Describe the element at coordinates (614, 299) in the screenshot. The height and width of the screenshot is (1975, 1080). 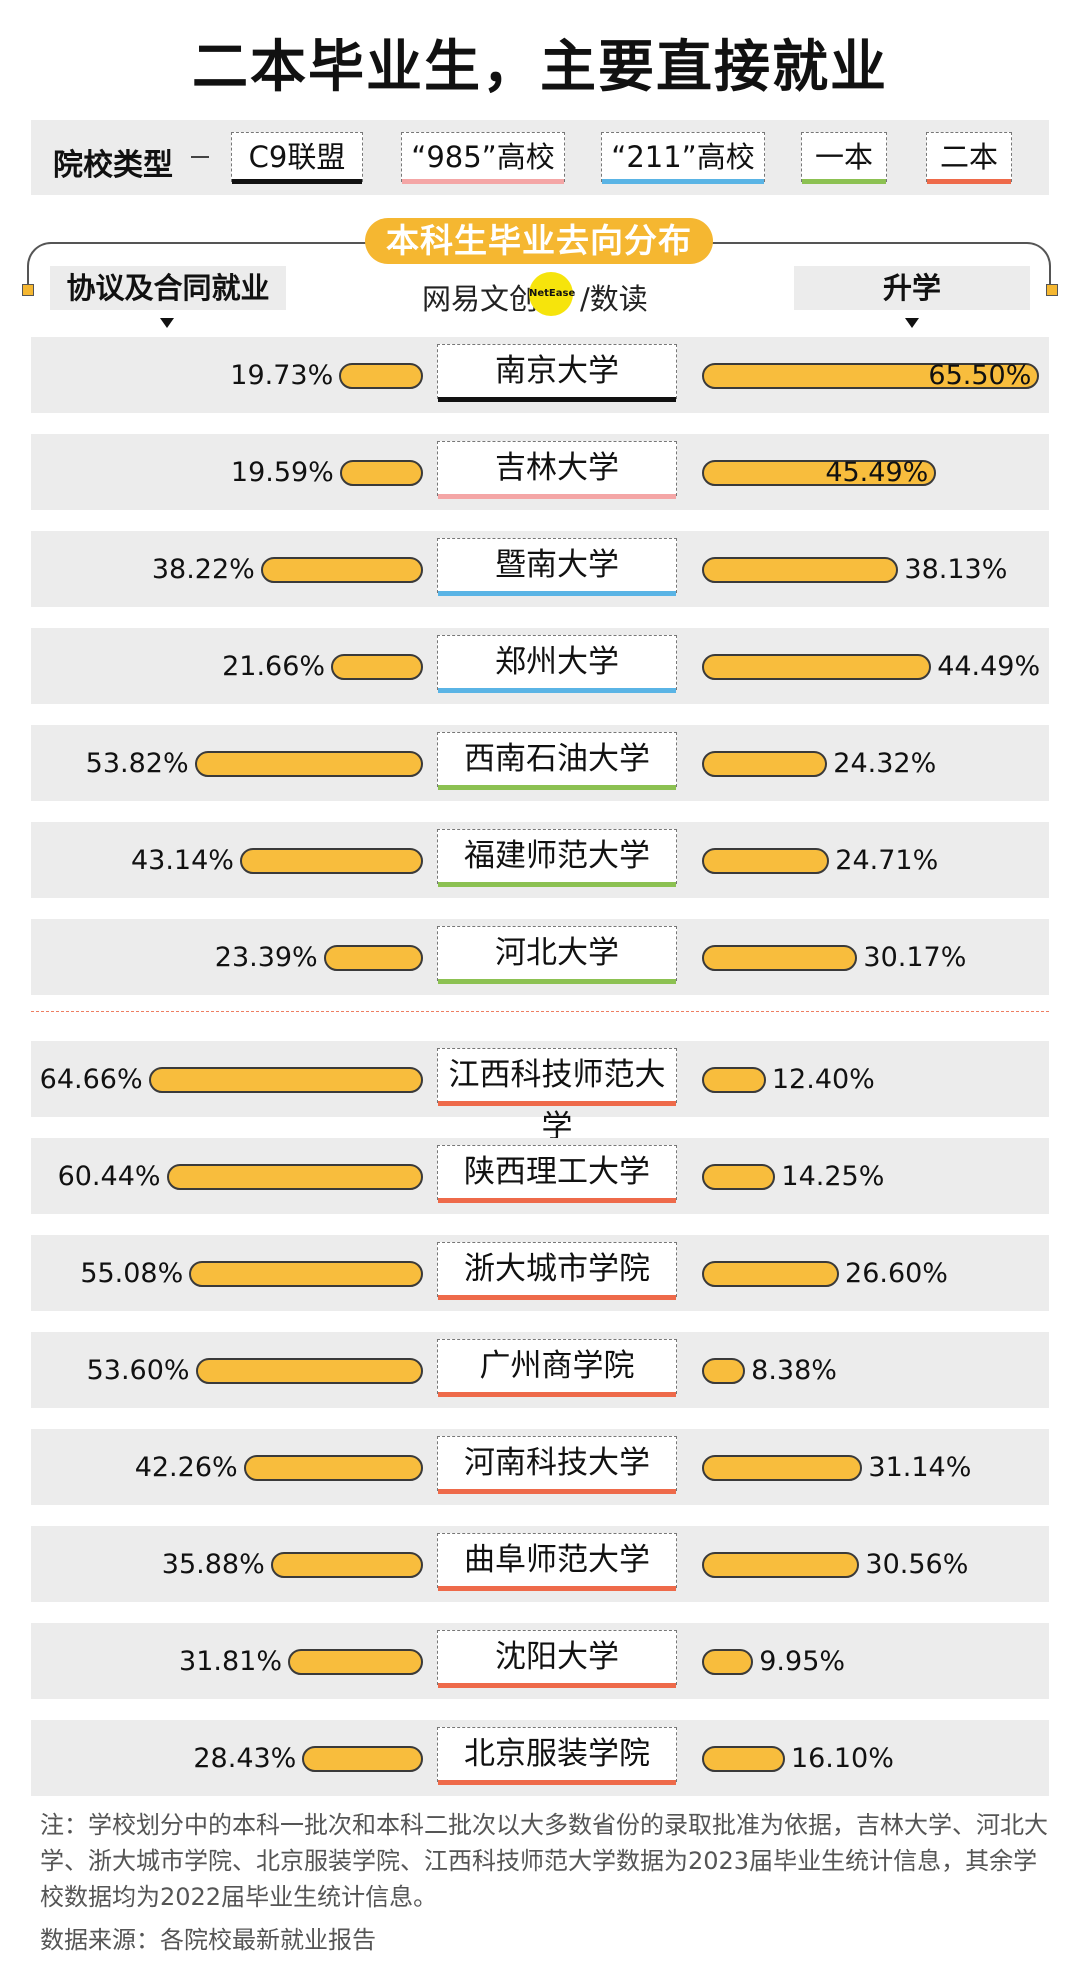
I see `logo-text-right: /数读` at that location.